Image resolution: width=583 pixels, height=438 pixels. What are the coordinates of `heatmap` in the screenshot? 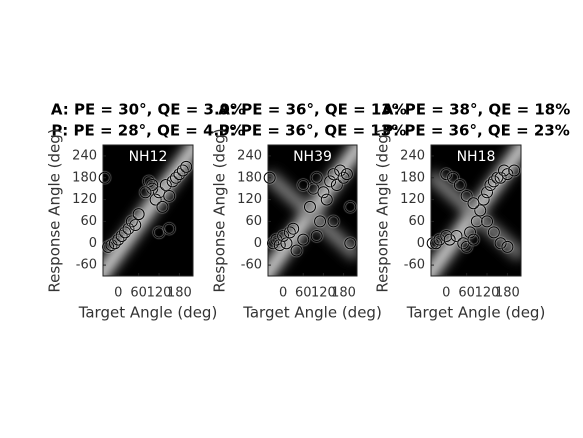 It's located at (148, 210).